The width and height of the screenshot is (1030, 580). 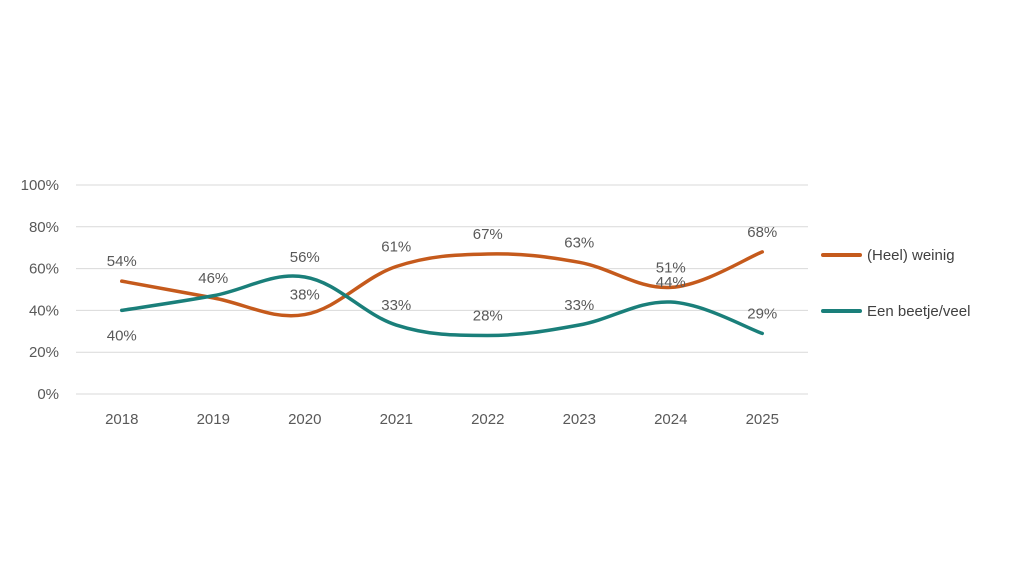 What do you see at coordinates (487, 419) in the screenshot?
I see `x-tick-label: 2022` at bounding box center [487, 419].